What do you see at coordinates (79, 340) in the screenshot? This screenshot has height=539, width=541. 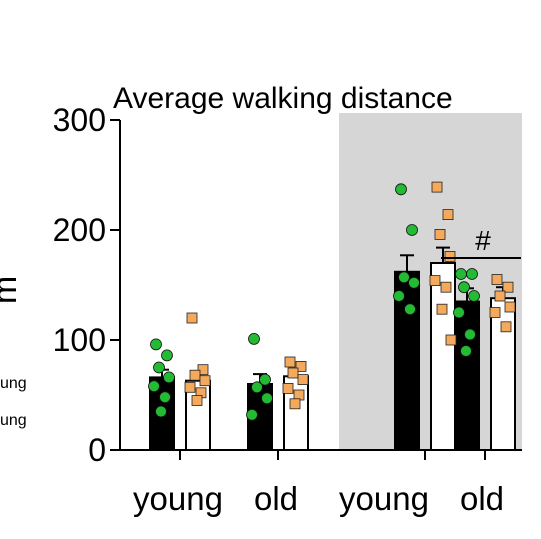 I see `y-tick-label: 100` at bounding box center [79, 340].